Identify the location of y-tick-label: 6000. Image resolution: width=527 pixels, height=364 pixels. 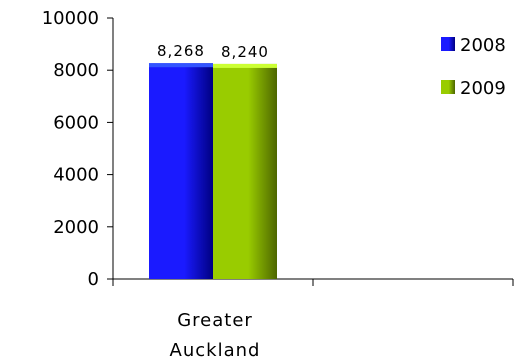
(76, 122).